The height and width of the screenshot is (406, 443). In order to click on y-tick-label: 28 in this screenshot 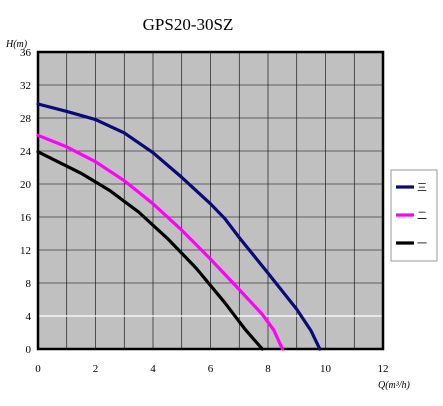, I will do `click(26, 119)`.